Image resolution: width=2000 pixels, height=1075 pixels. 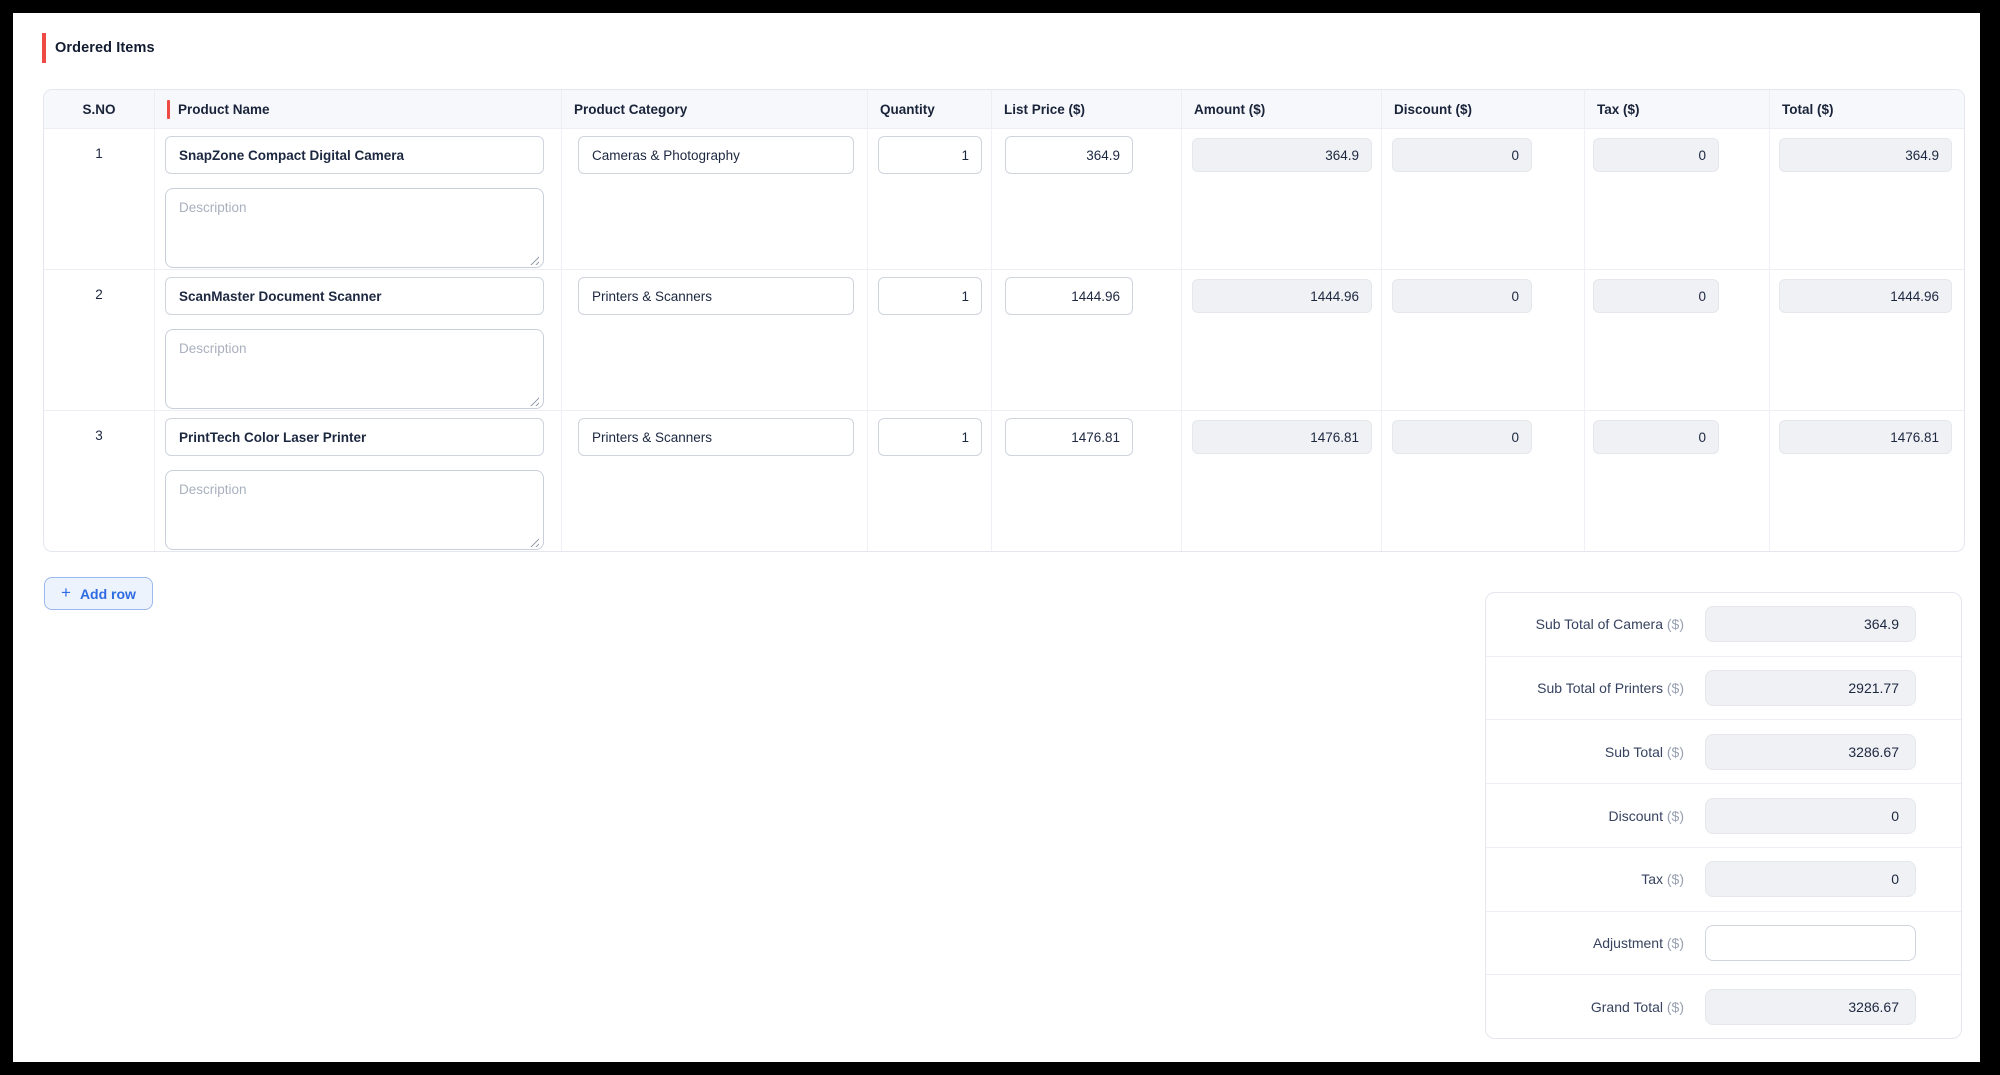 What do you see at coordinates (358, 109) in the screenshot?
I see `column-header-product-name: Product Name` at bounding box center [358, 109].